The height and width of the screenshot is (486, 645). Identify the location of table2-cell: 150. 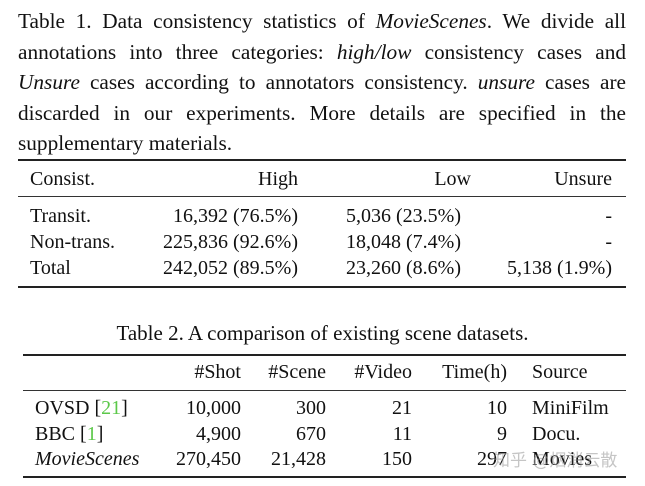
(397, 459).